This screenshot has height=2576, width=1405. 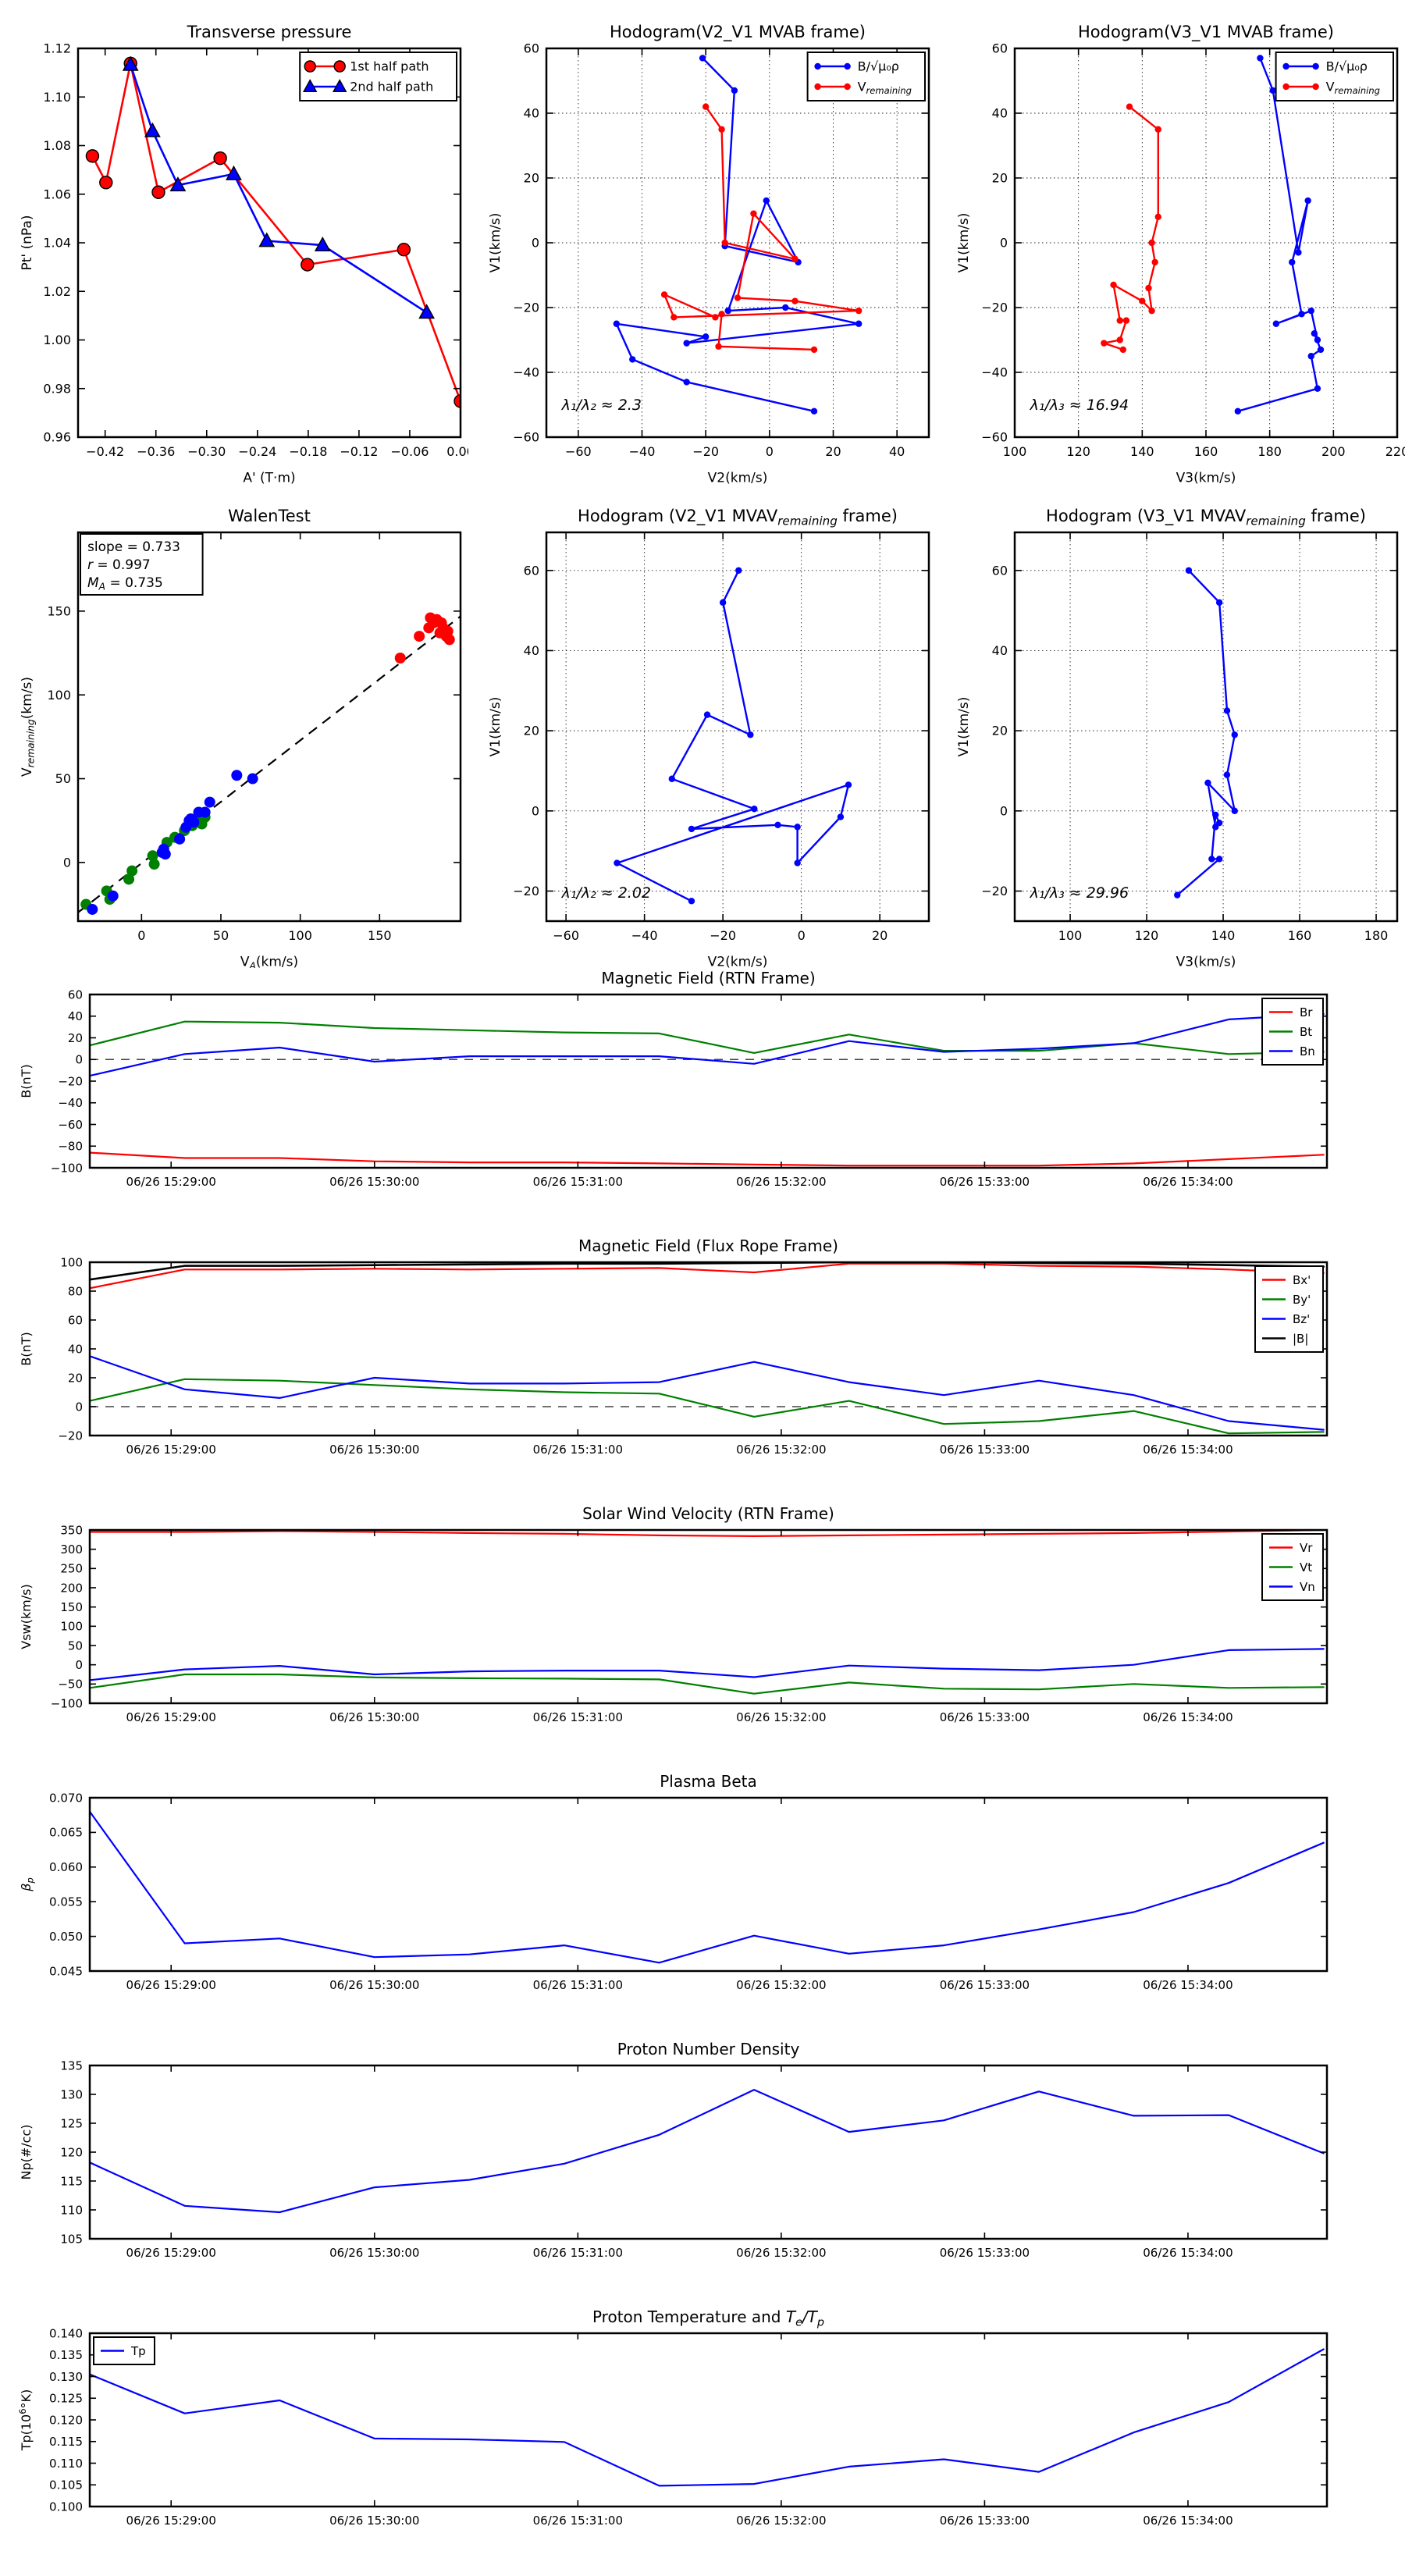 What do you see at coordinates (66, 2485) in the screenshot?
I see `svg-text: 0.105` at bounding box center [66, 2485].